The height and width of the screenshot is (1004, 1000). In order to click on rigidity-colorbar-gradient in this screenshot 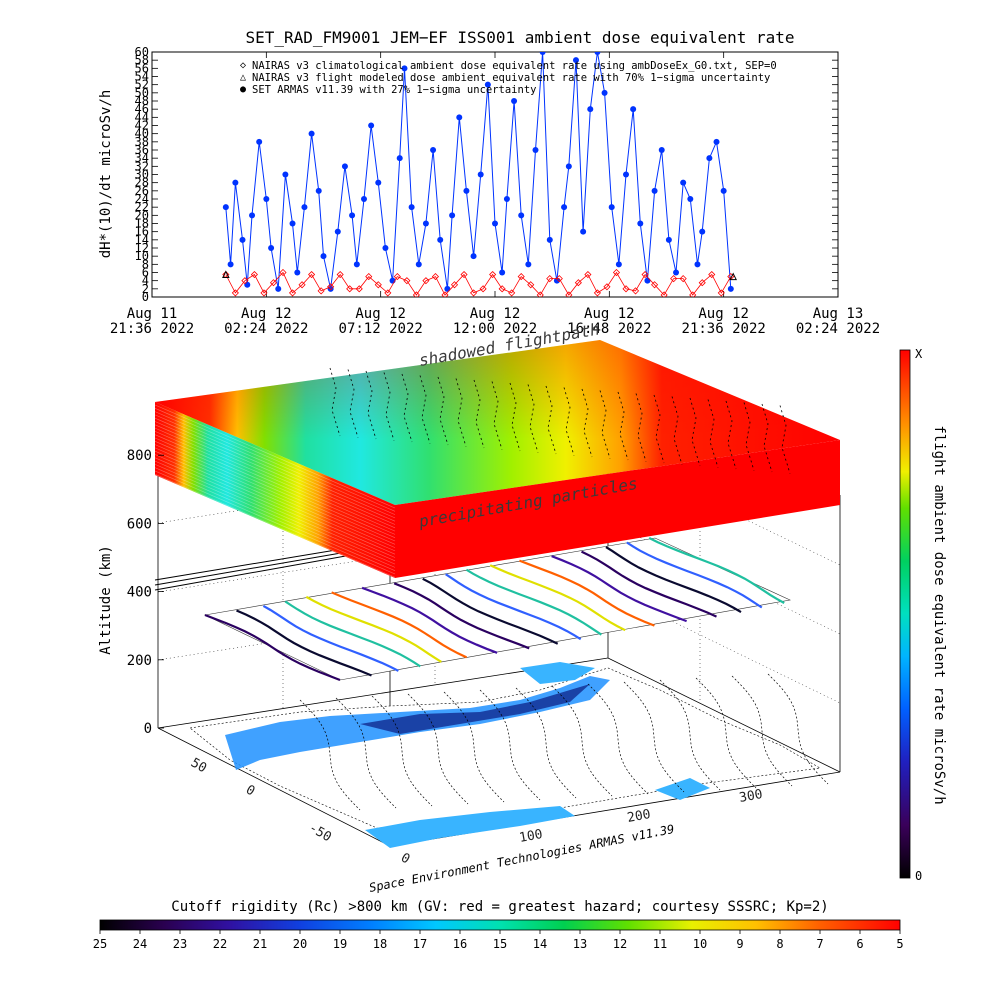, I will do `click(500, 925)`.